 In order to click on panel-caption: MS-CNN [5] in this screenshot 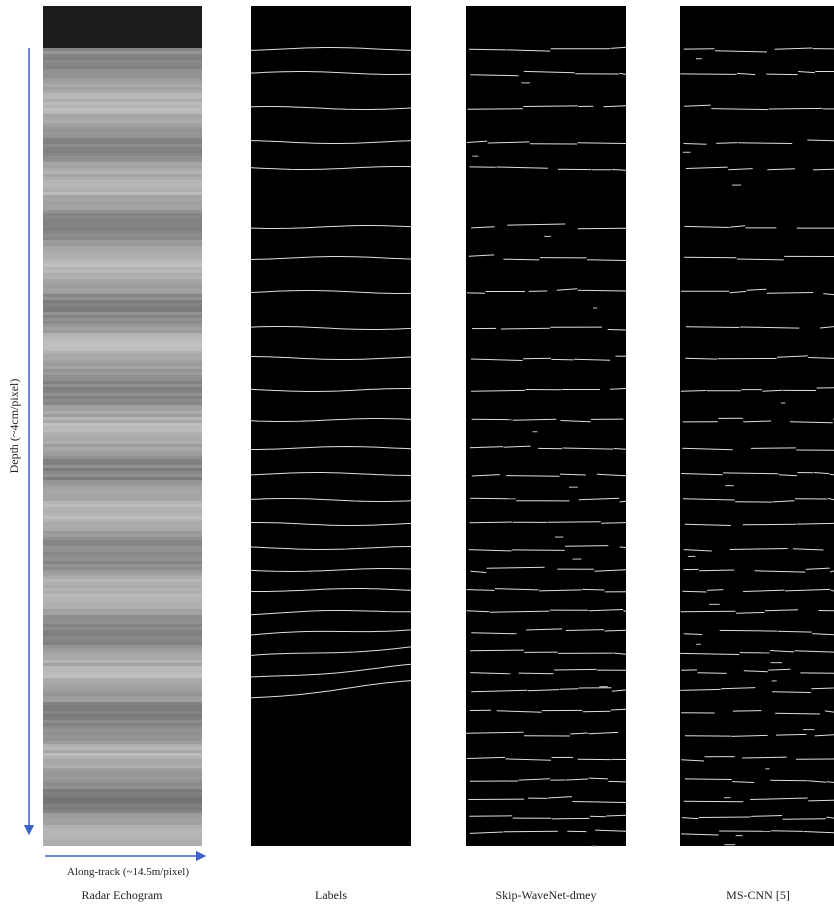, I will do `click(758, 895)`.